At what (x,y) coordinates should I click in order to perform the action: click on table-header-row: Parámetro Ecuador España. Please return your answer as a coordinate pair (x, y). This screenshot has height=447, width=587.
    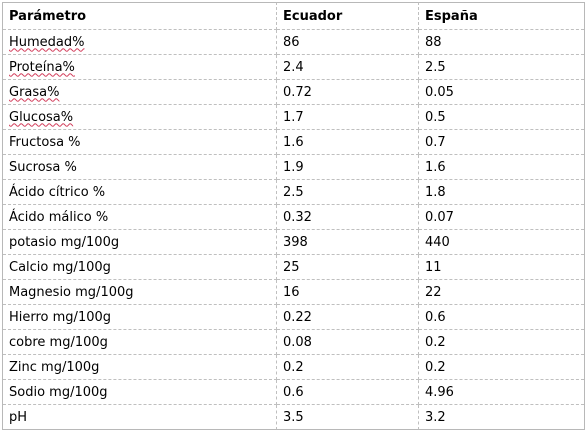
    Looking at the image, I should click on (293, 16).